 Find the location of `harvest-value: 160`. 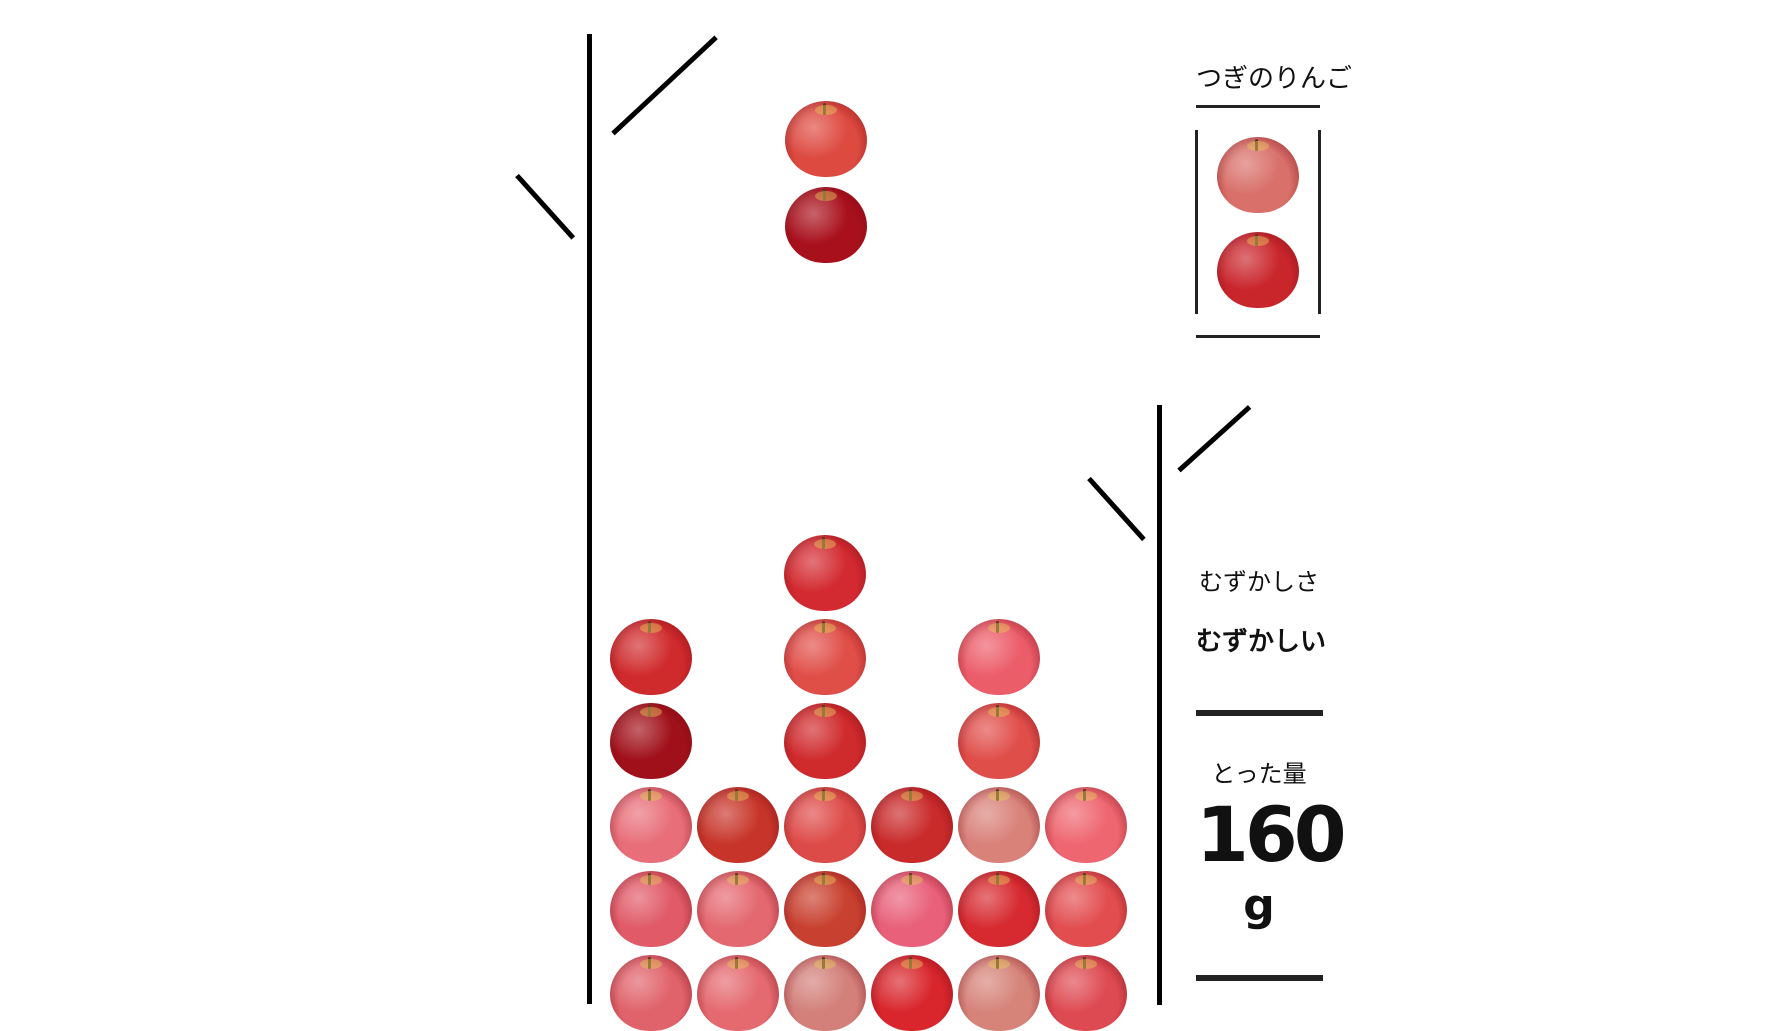

harvest-value: 160 is located at coordinates (1271, 834).